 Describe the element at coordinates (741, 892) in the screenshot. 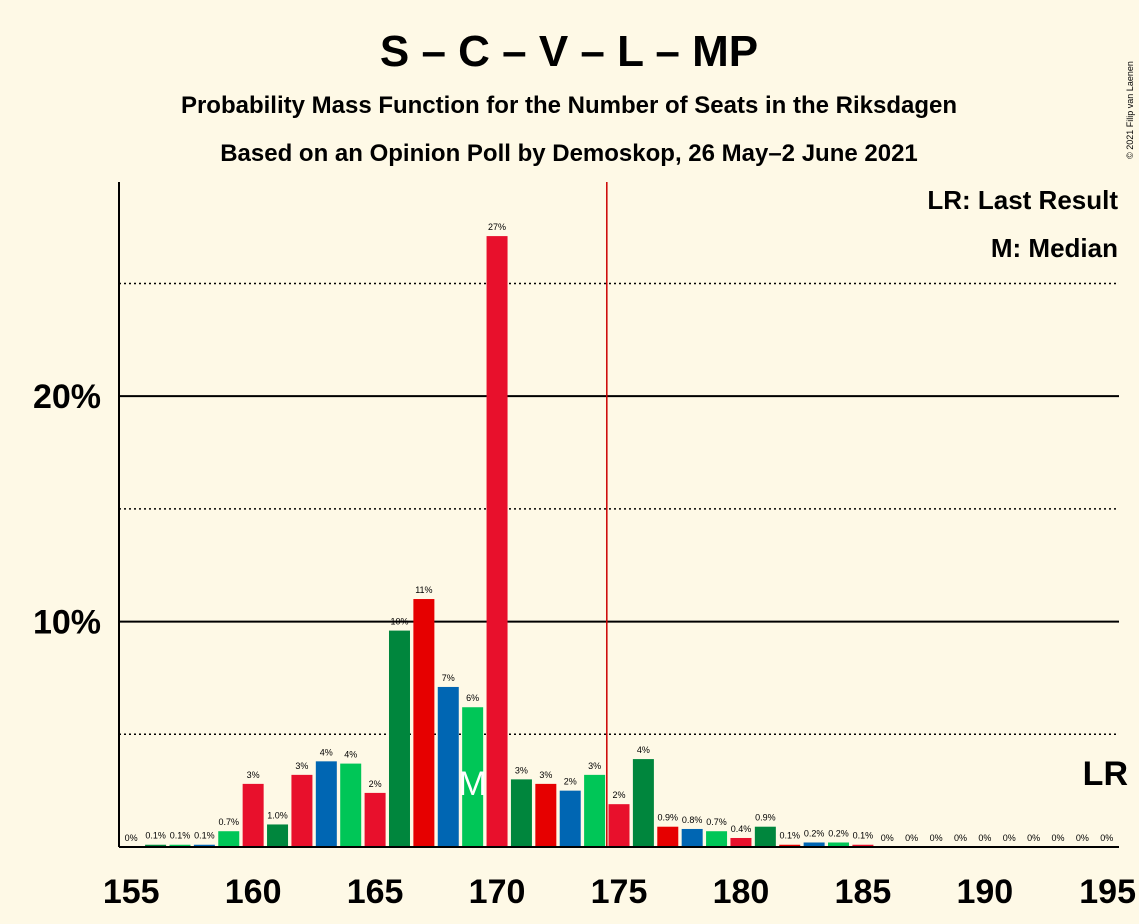

I see `x-tick-label-180: 180` at that location.